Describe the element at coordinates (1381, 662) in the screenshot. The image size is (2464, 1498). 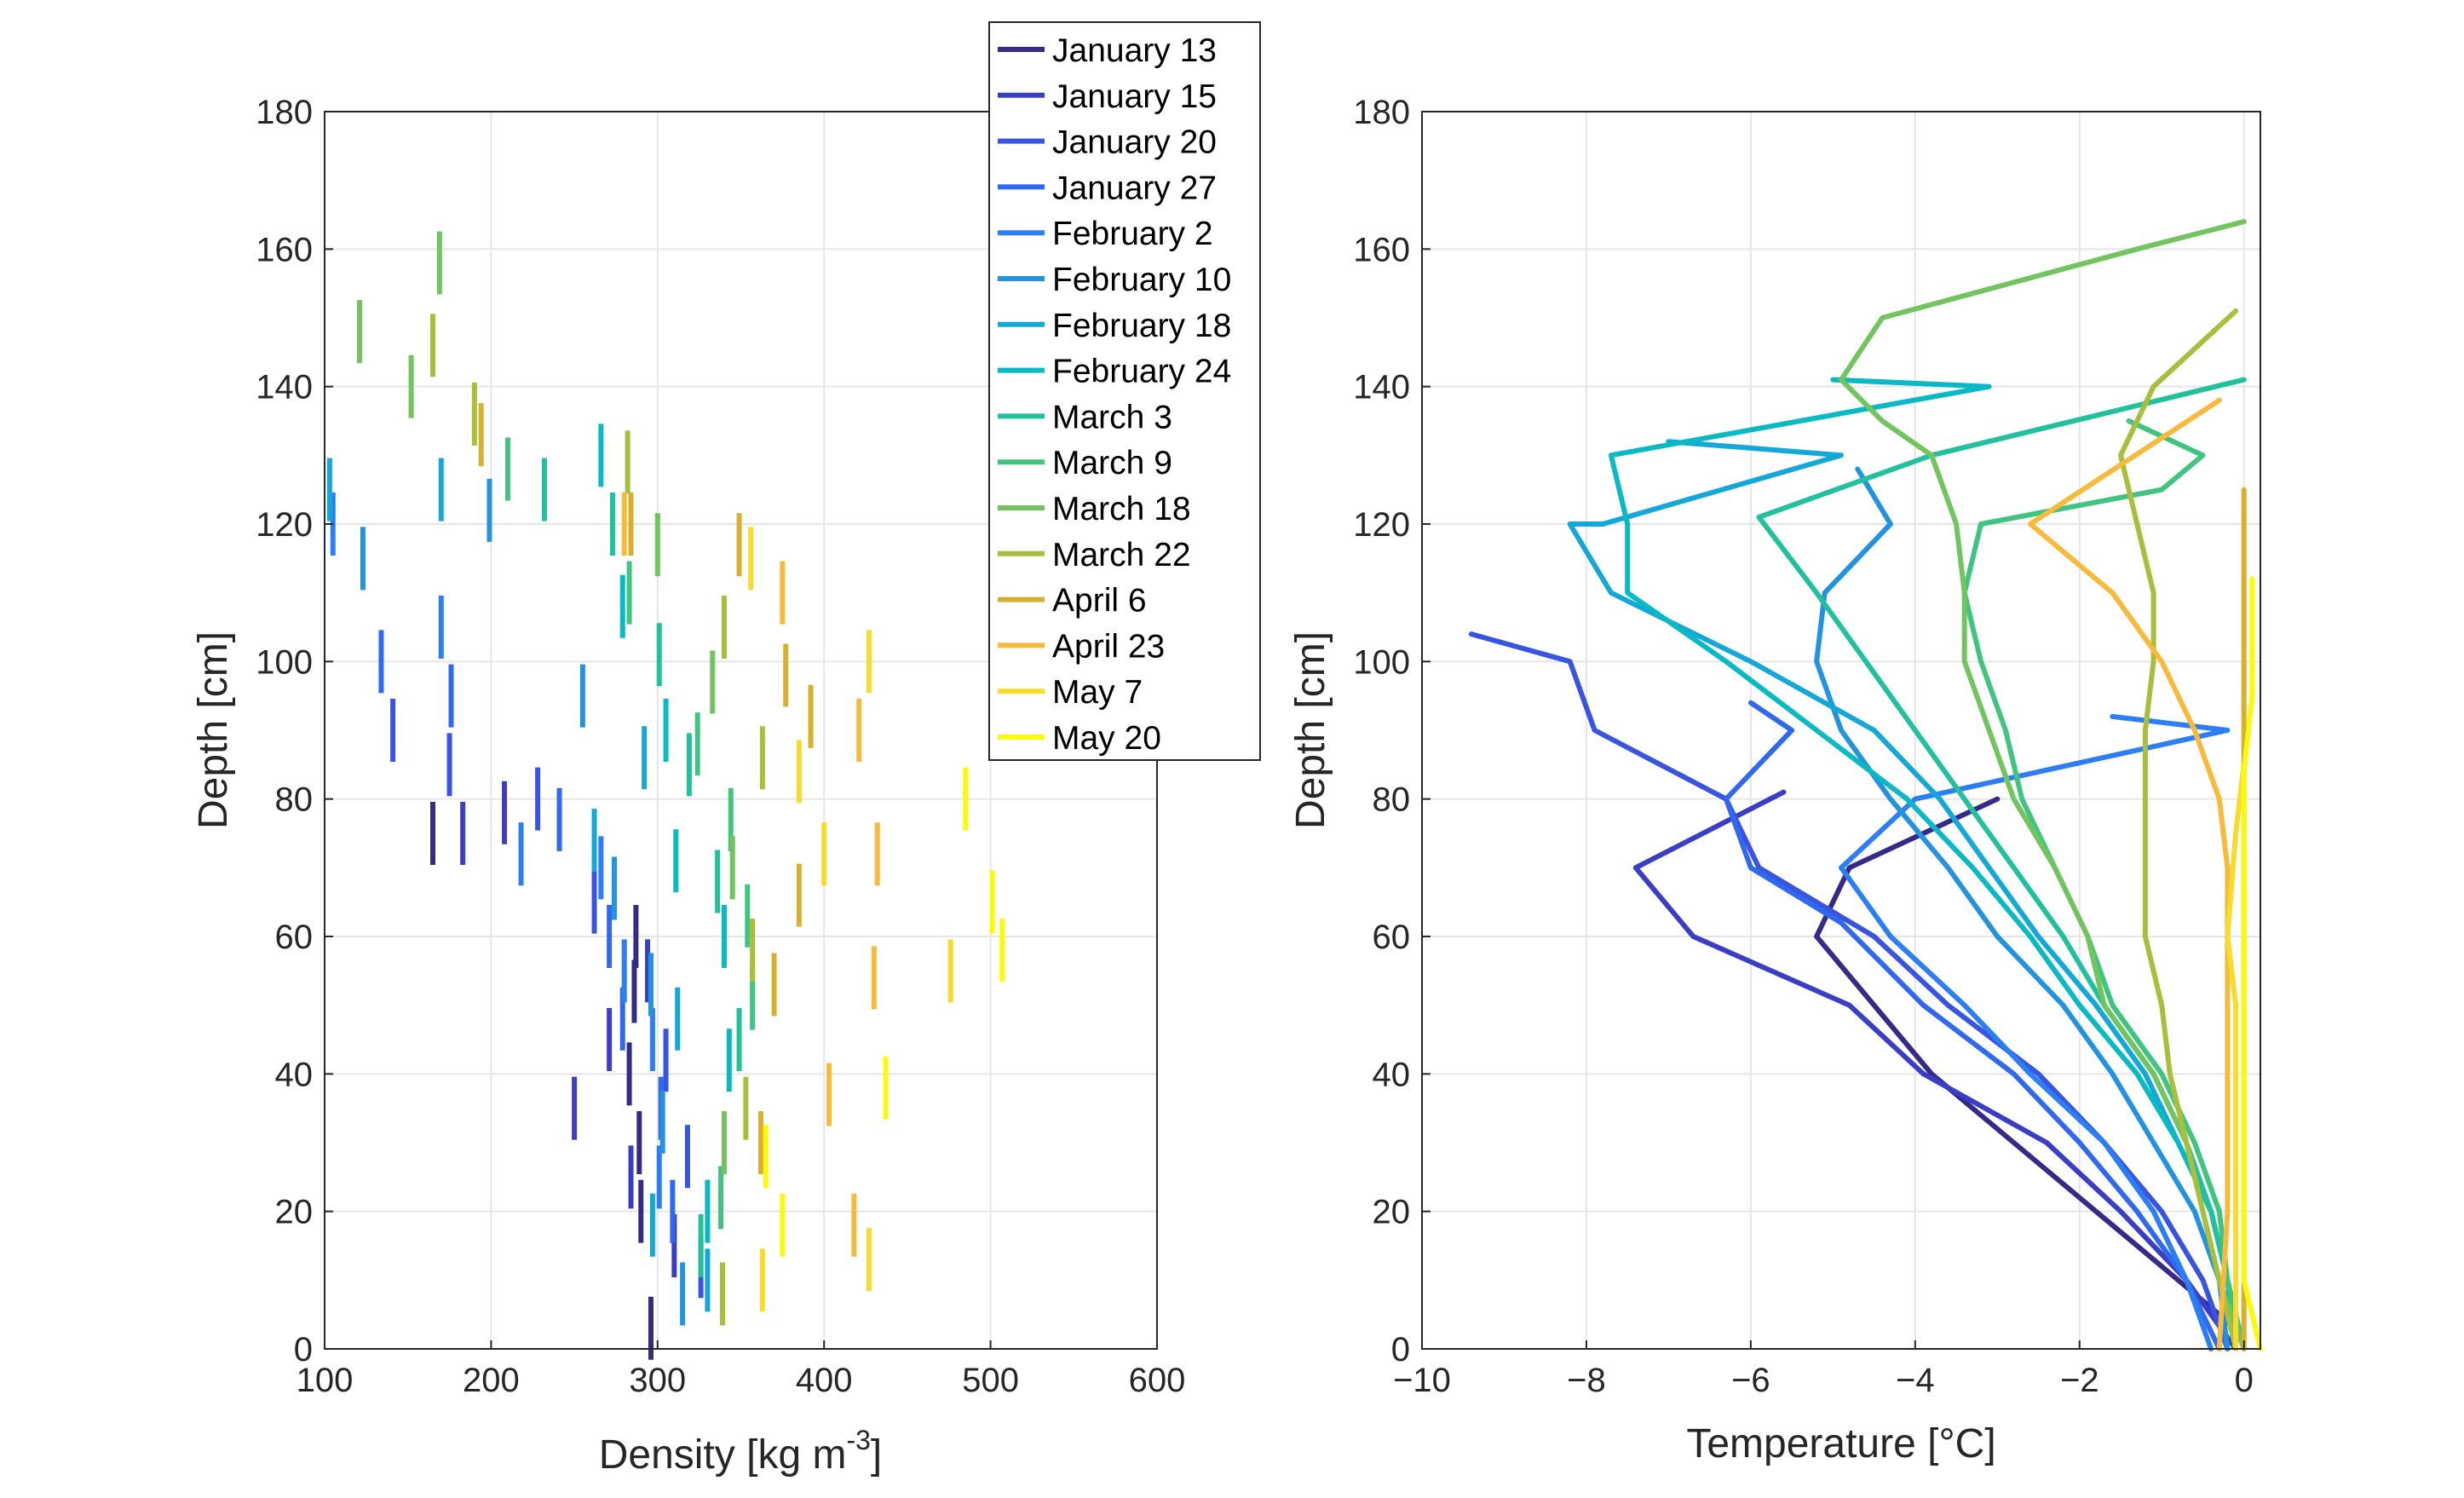
I see `temperature-ytick-label: 100` at that location.